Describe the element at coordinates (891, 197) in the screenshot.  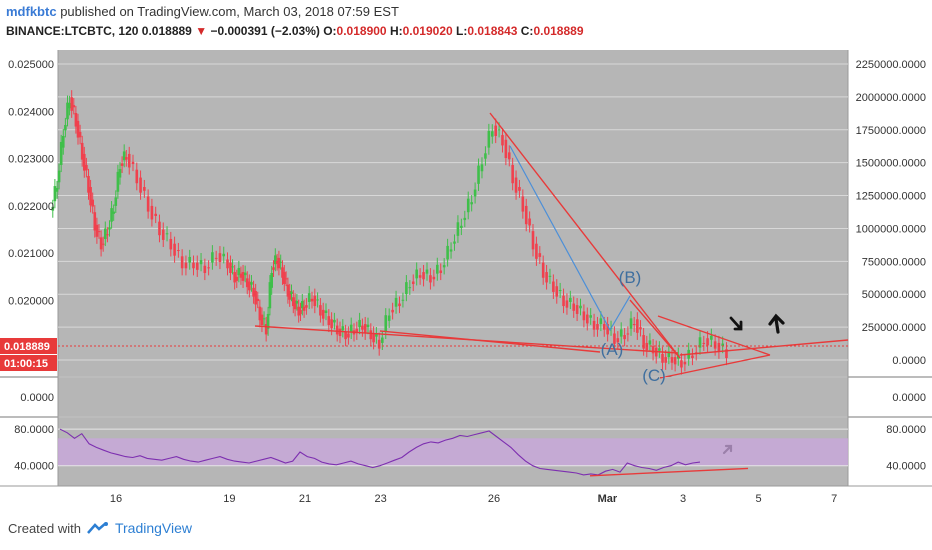
I see `volume-tick-label: 1250000.0000` at that location.